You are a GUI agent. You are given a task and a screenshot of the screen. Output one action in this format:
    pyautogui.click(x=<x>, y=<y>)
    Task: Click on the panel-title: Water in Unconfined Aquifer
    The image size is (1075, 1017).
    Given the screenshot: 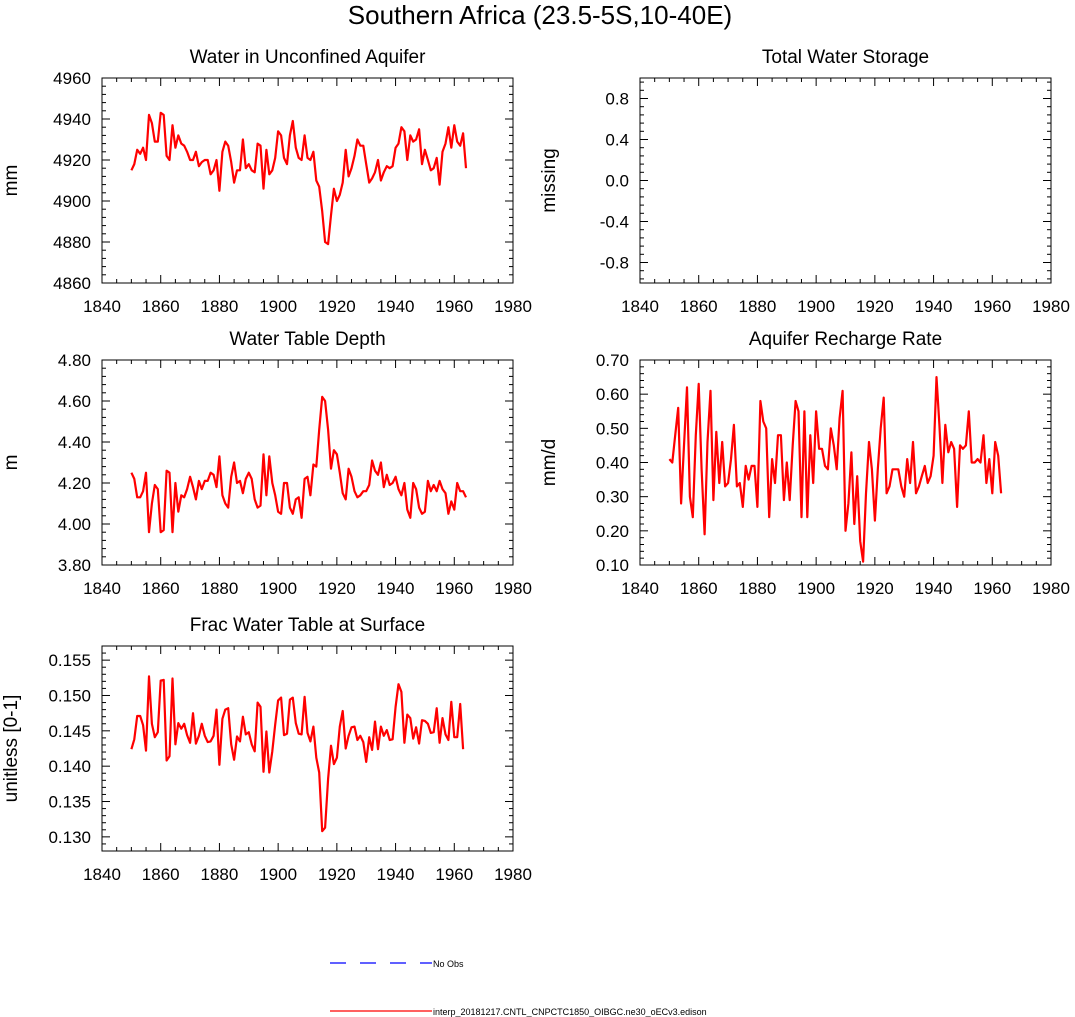 What is the action you would take?
    pyautogui.click(x=308, y=57)
    